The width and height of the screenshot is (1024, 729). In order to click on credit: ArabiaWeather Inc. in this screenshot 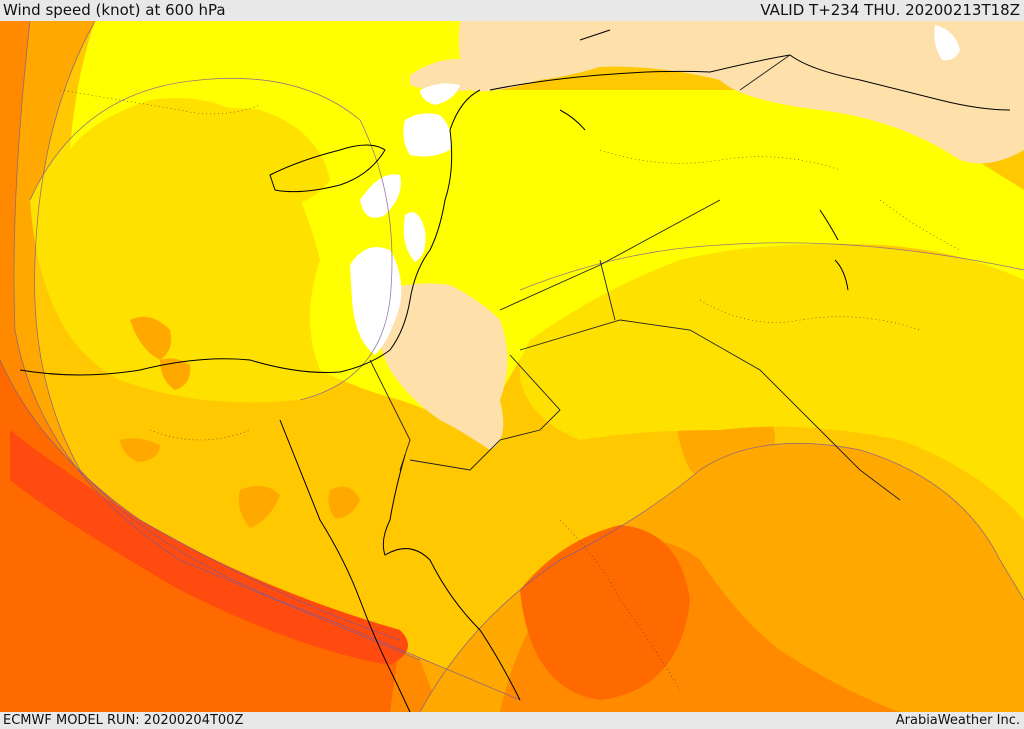, I will do `click(957, 720)`.